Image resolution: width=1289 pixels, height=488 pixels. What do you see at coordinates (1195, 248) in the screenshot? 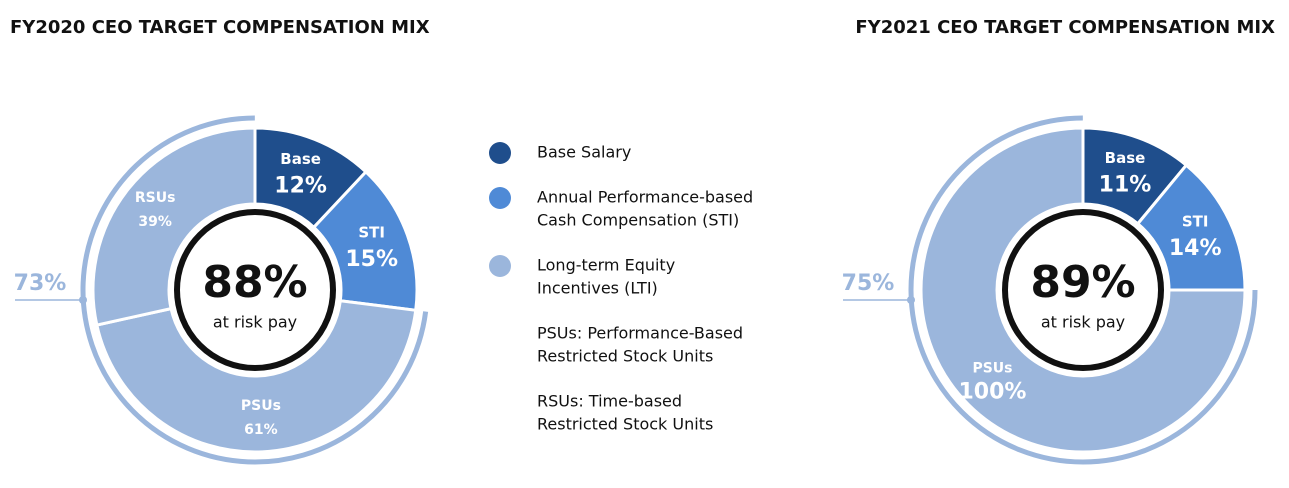
I see `slice-label: 14%` at bounding box center [1195, 248].